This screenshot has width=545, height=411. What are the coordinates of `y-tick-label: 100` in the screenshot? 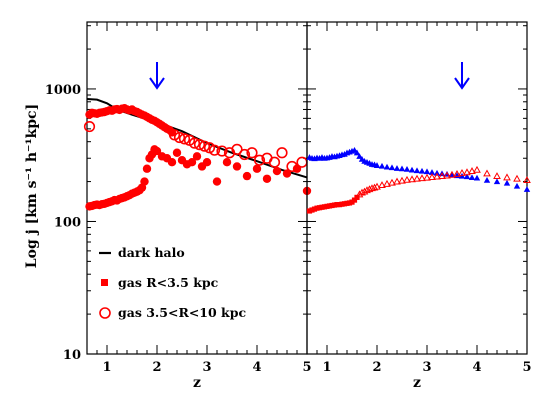 It's located at (67, 222).